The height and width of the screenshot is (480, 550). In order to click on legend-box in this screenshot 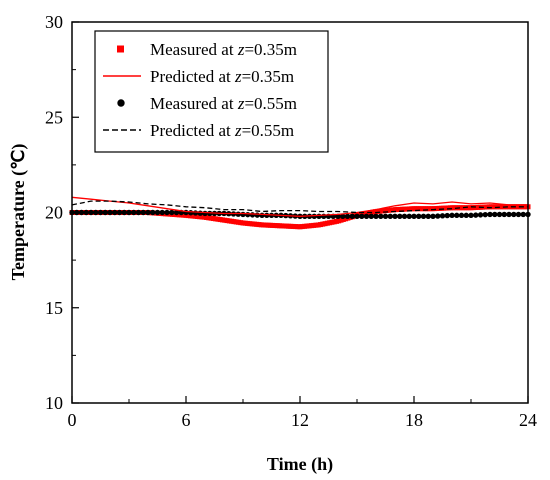, I will do `click(211, 91)`.